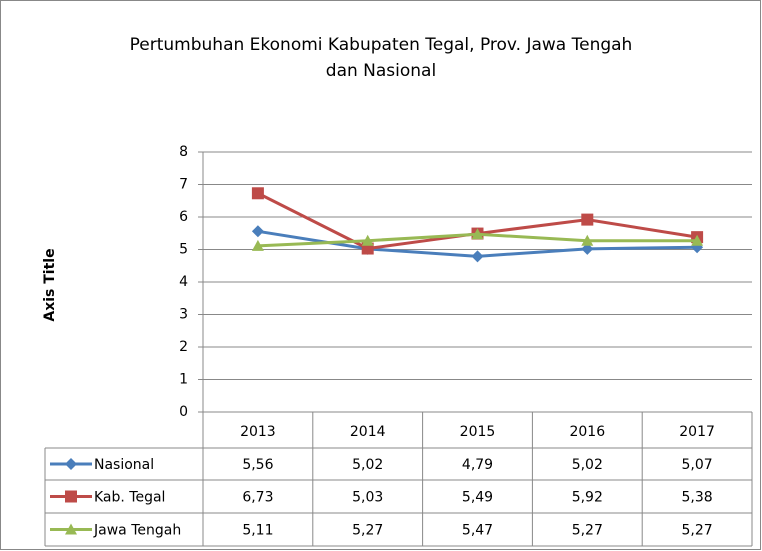  Describe the element at coordinates (381, 71) in the screenshot. I see `chart-title: dan Nasional` at that location.